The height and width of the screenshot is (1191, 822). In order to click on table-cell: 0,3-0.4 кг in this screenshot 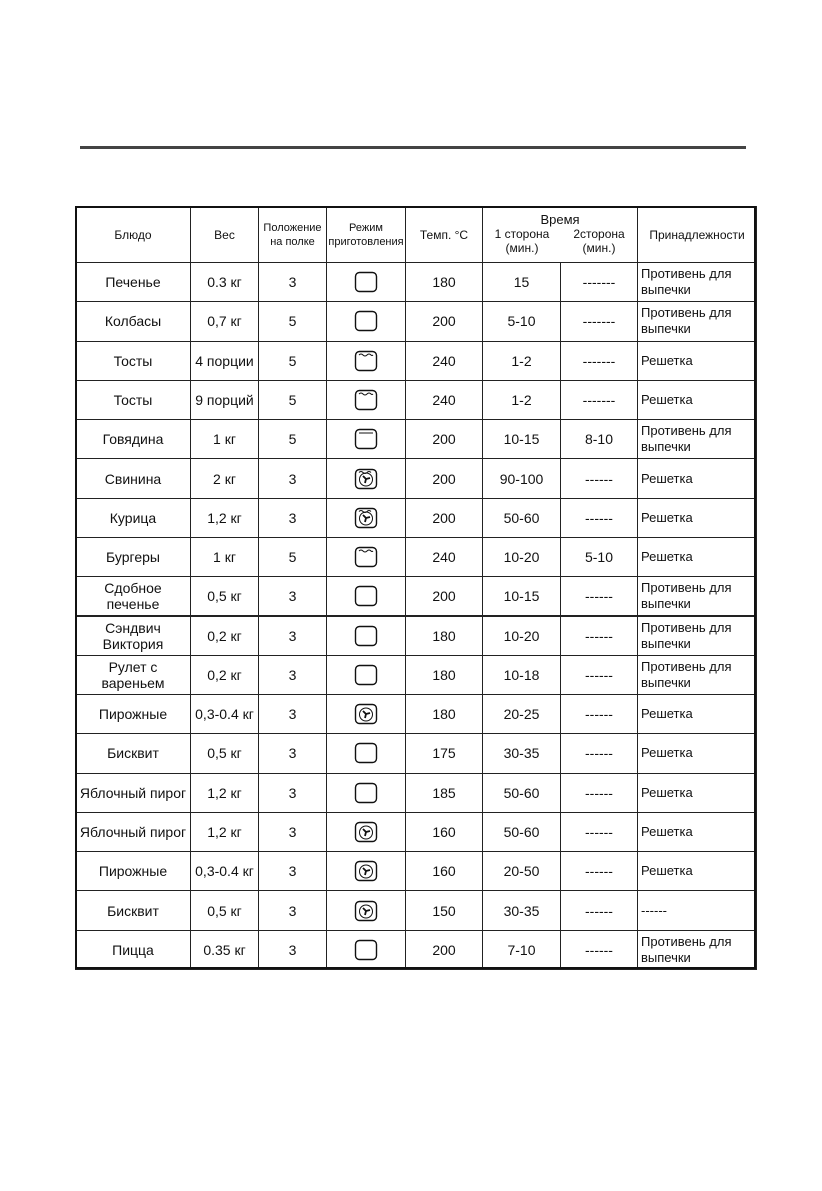, I will do `click(224, 714)`.